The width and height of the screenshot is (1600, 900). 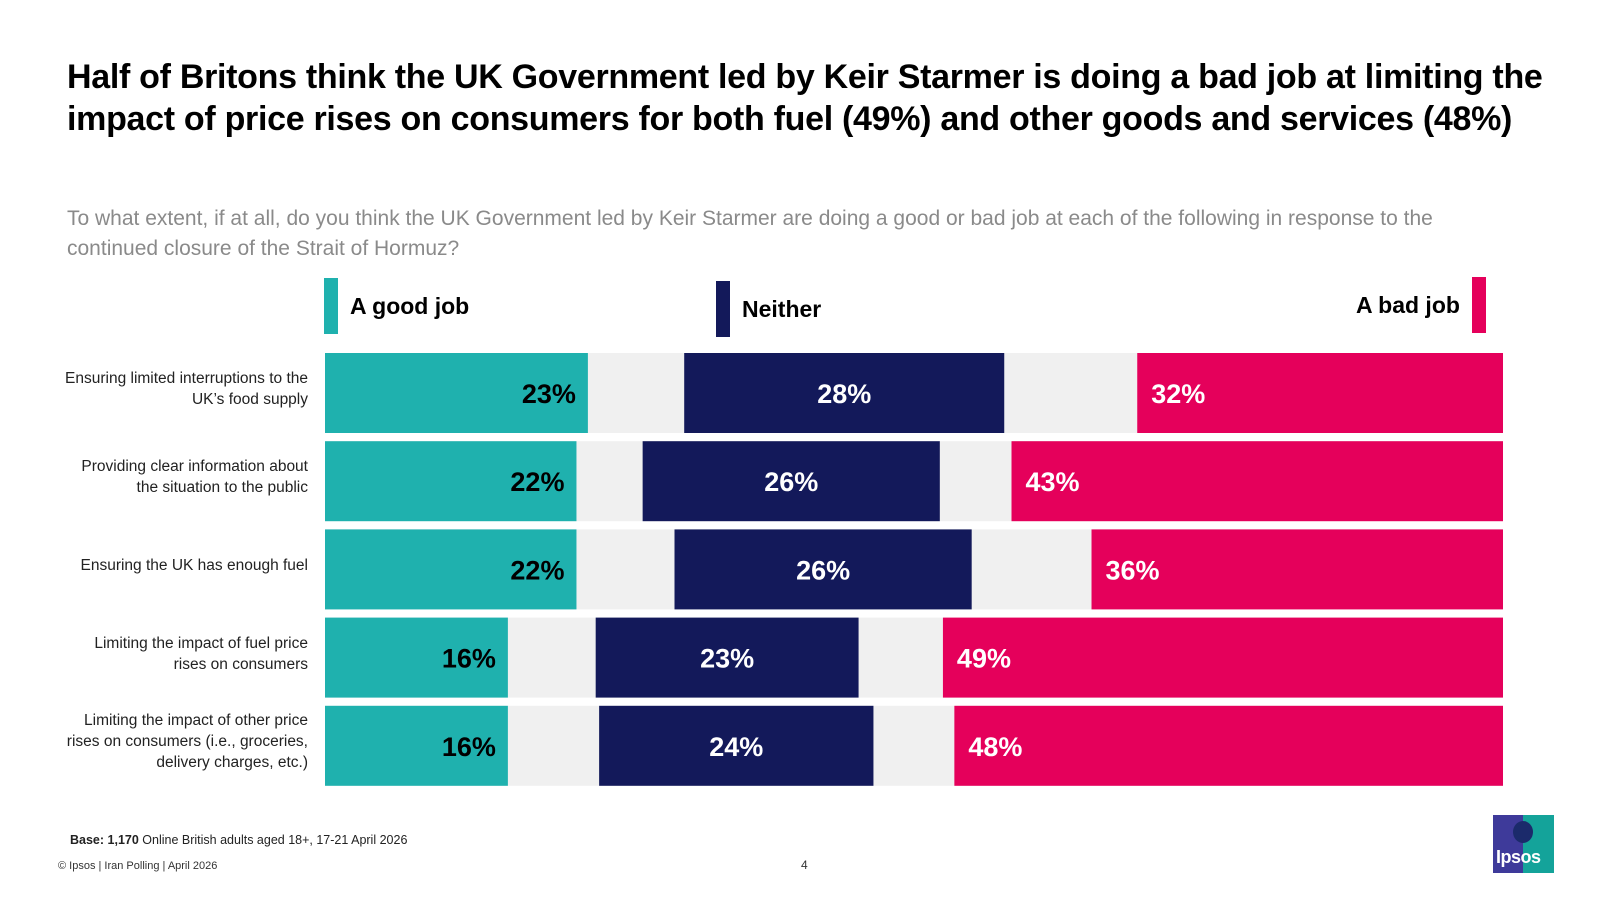 I want to click on logo-head-icon, so click(x=1523, y=832).